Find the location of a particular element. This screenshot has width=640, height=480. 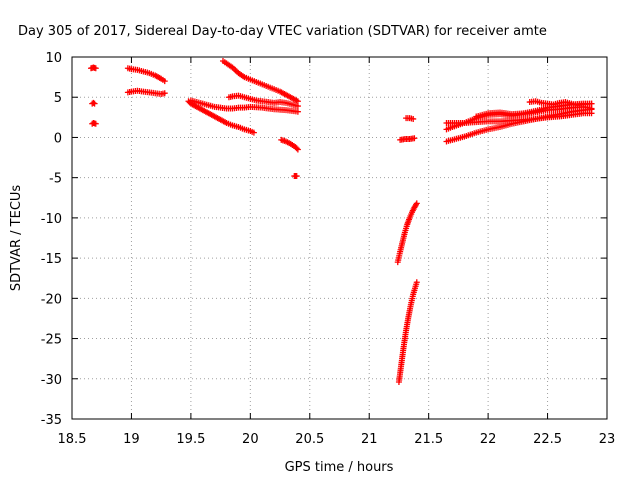

x-tick-label: 19 is located at coordinates (131, 439).